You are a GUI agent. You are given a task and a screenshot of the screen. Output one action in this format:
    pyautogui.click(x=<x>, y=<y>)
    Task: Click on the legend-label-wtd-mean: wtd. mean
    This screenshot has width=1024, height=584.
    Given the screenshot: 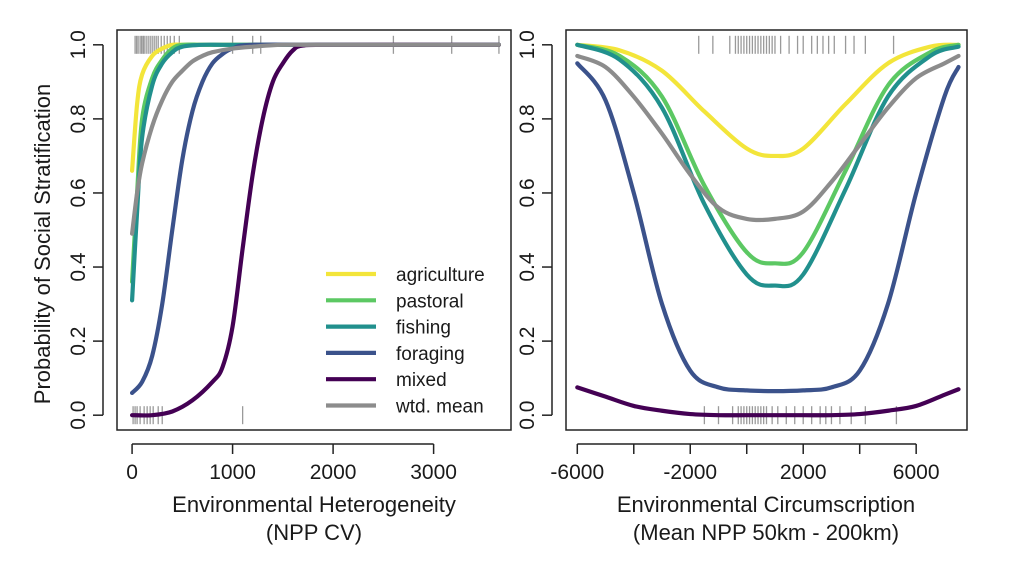 What is the action you would take?
    pyautogui.click(x=439, y=407)
    